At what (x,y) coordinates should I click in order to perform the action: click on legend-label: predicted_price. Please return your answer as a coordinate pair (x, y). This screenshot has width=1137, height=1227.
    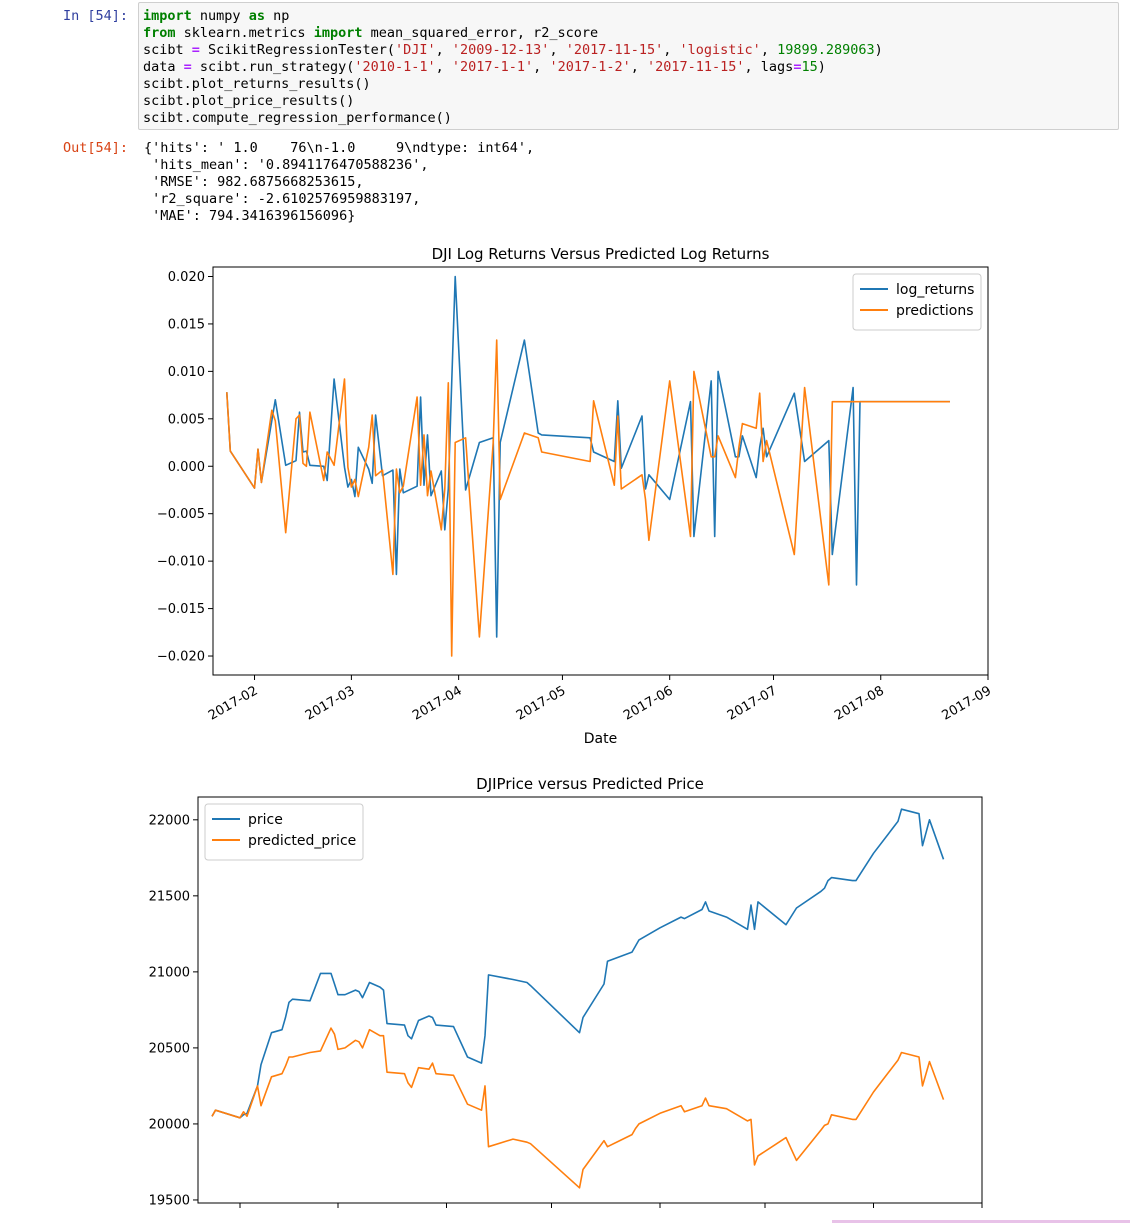
    Looking at the image, I should click on (302, 841).